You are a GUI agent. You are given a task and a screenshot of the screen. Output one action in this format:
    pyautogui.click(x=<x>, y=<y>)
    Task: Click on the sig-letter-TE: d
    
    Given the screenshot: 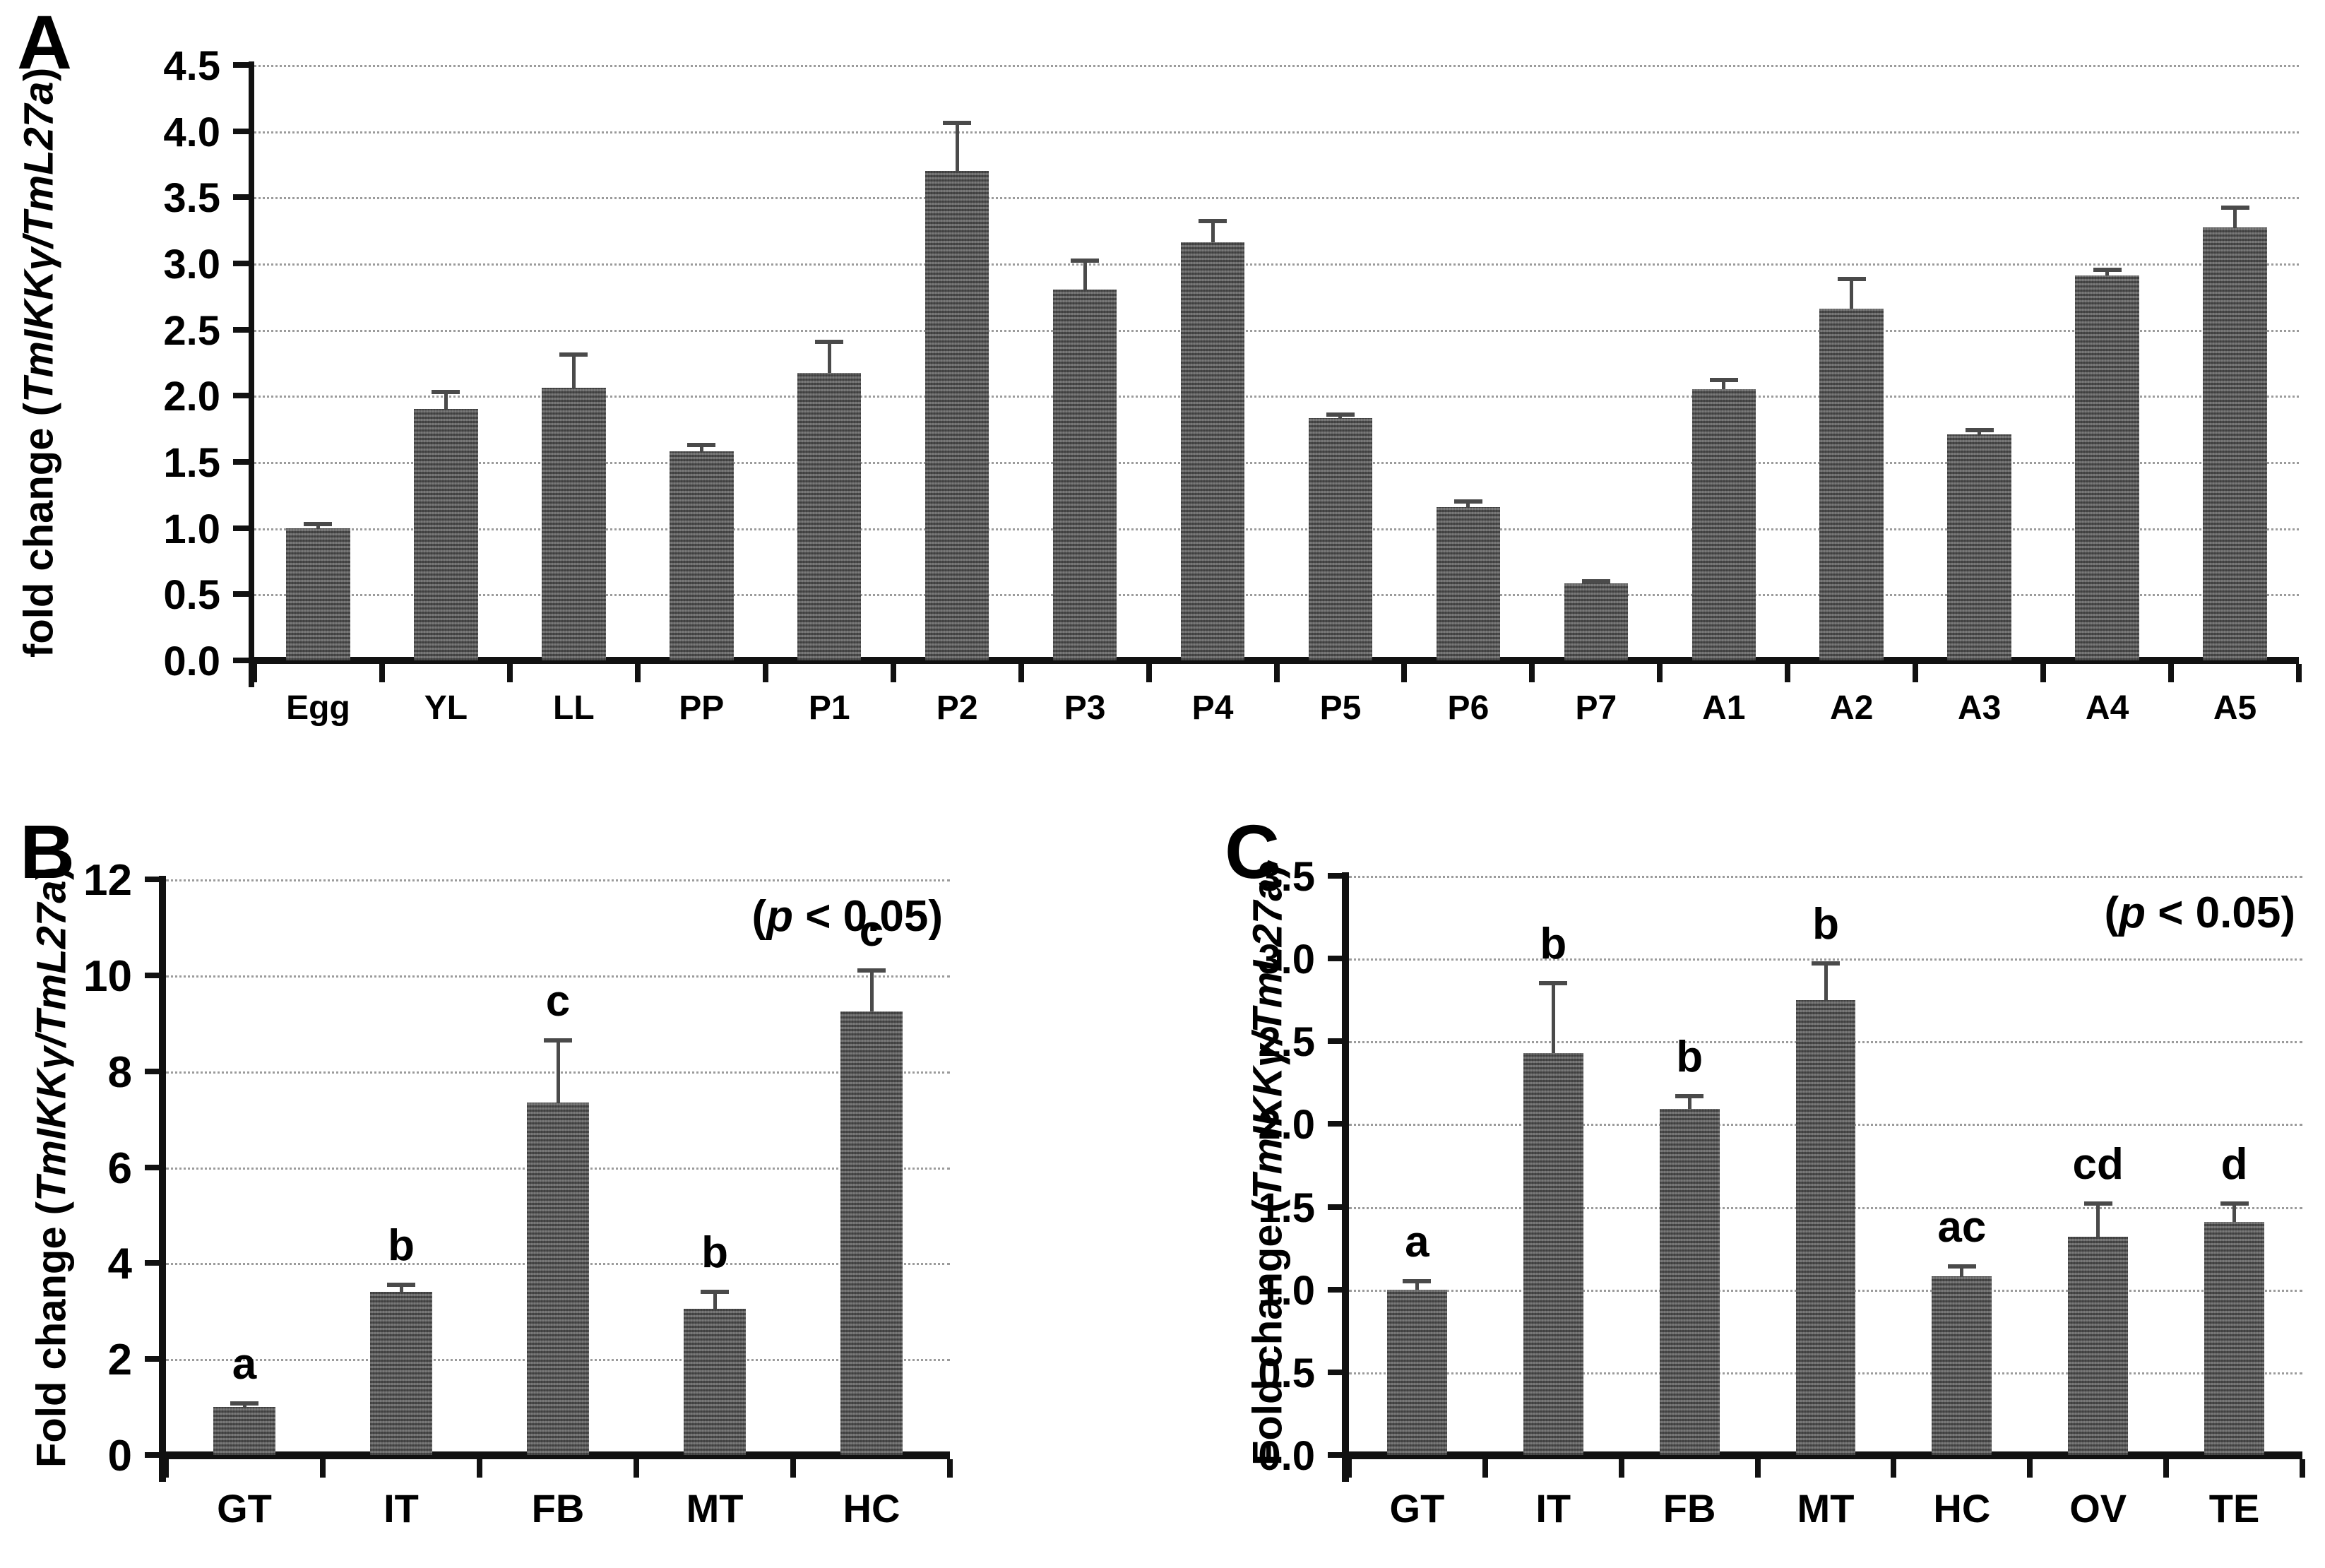 What is the action you would take?
    pyautogui.click(x=2234, y=1164)
    